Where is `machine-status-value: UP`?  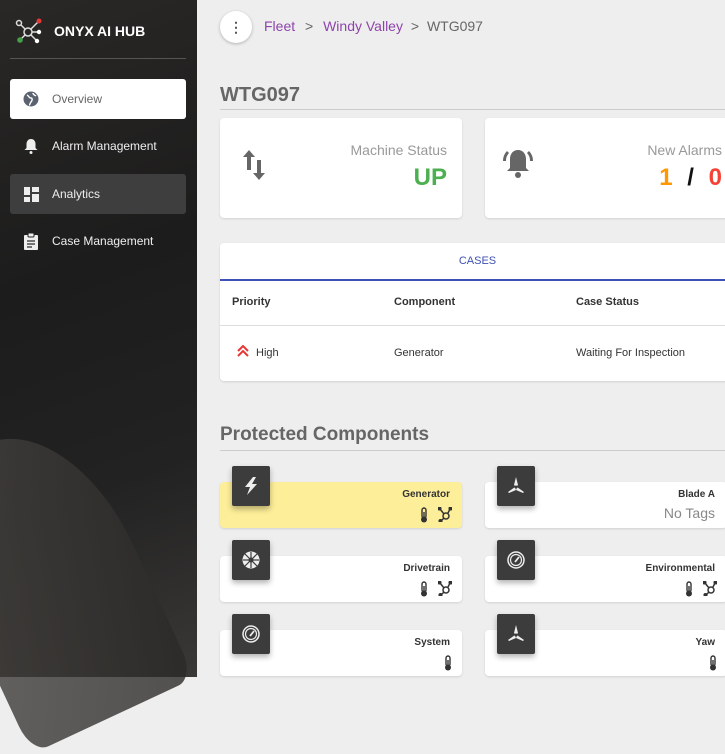 machine-status-value: UP is located at coordinates (430, 177).